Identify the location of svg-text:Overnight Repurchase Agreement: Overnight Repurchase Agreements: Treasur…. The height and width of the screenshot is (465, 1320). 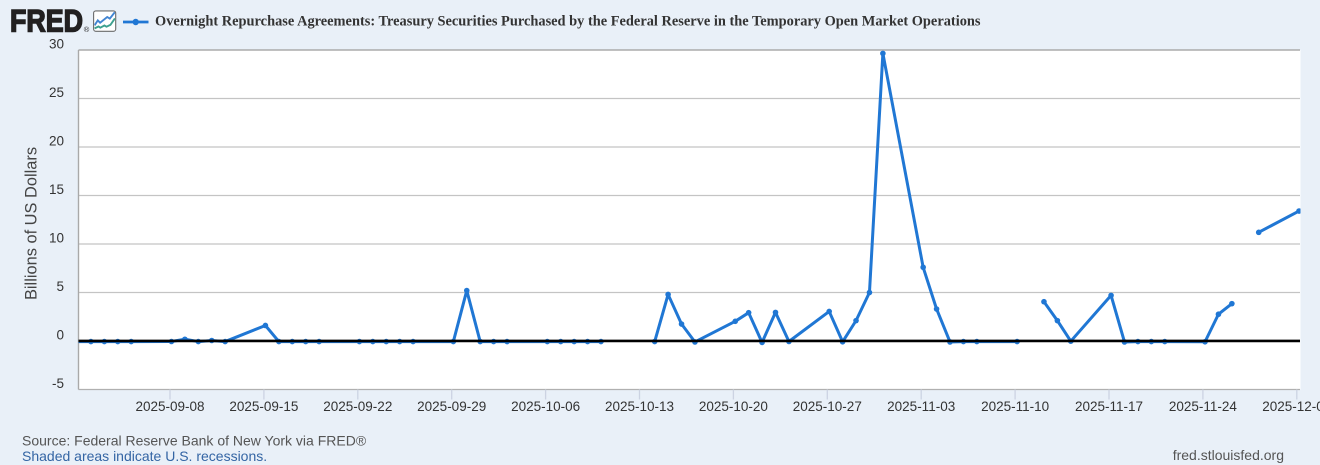
(568, 21).